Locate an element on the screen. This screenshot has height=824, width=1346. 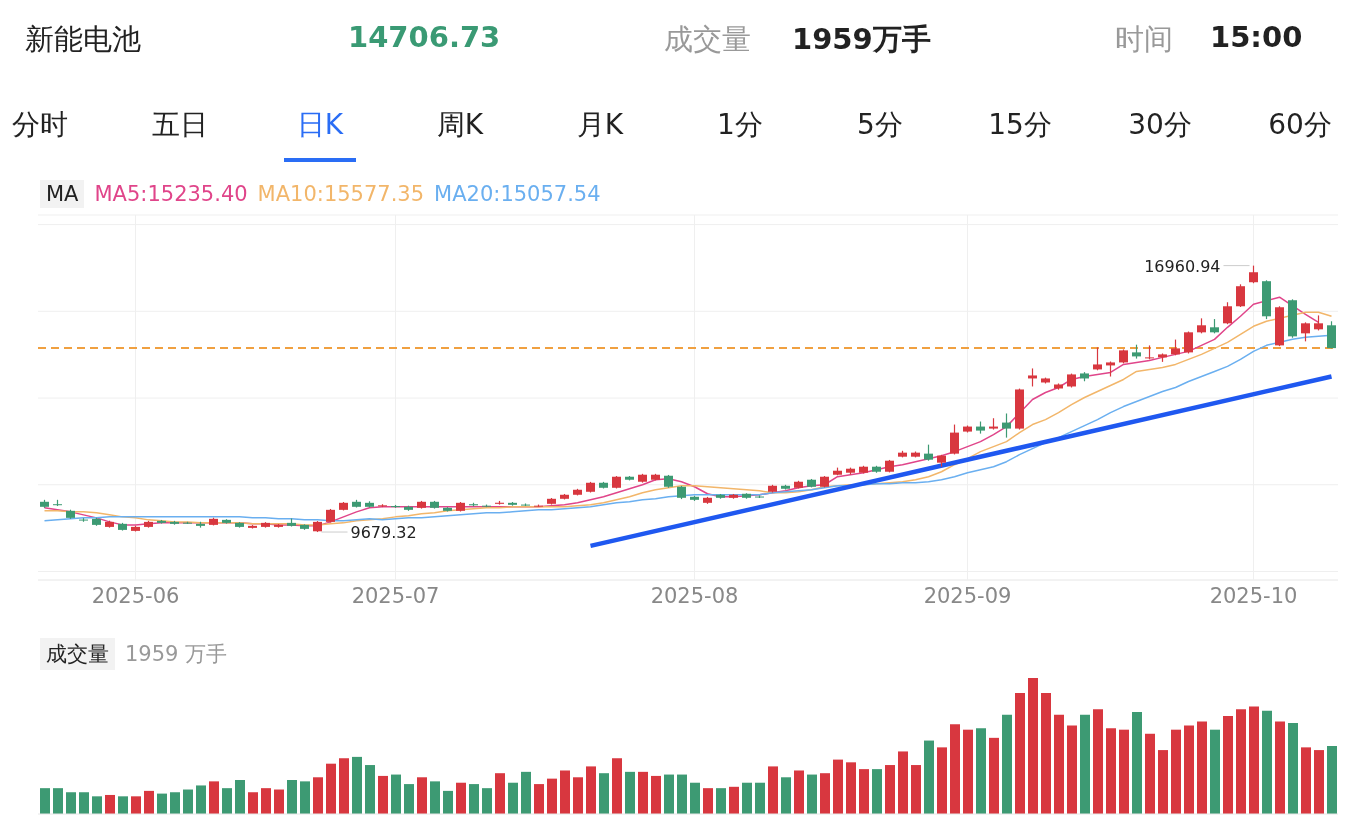
text: 1959万手 is located at coordinates (861, 39).